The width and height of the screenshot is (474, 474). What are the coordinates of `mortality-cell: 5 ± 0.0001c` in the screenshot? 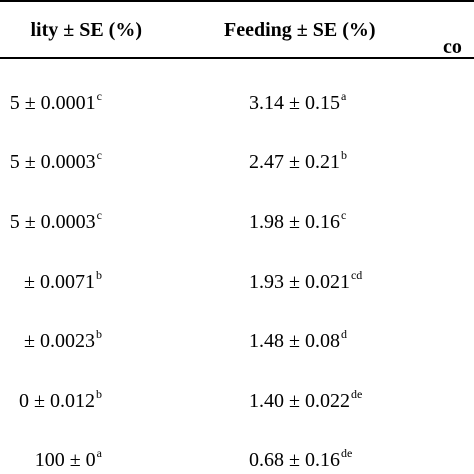 It's located at (55, 101).